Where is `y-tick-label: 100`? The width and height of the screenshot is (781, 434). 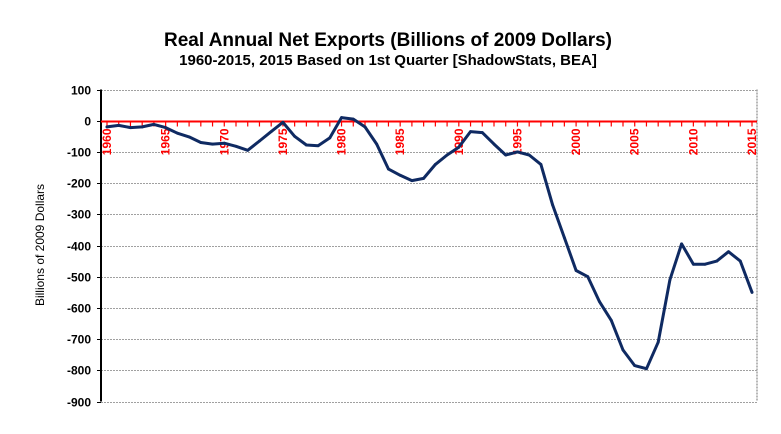 y-tick-label: 100 is located at coordinates (81, 91).